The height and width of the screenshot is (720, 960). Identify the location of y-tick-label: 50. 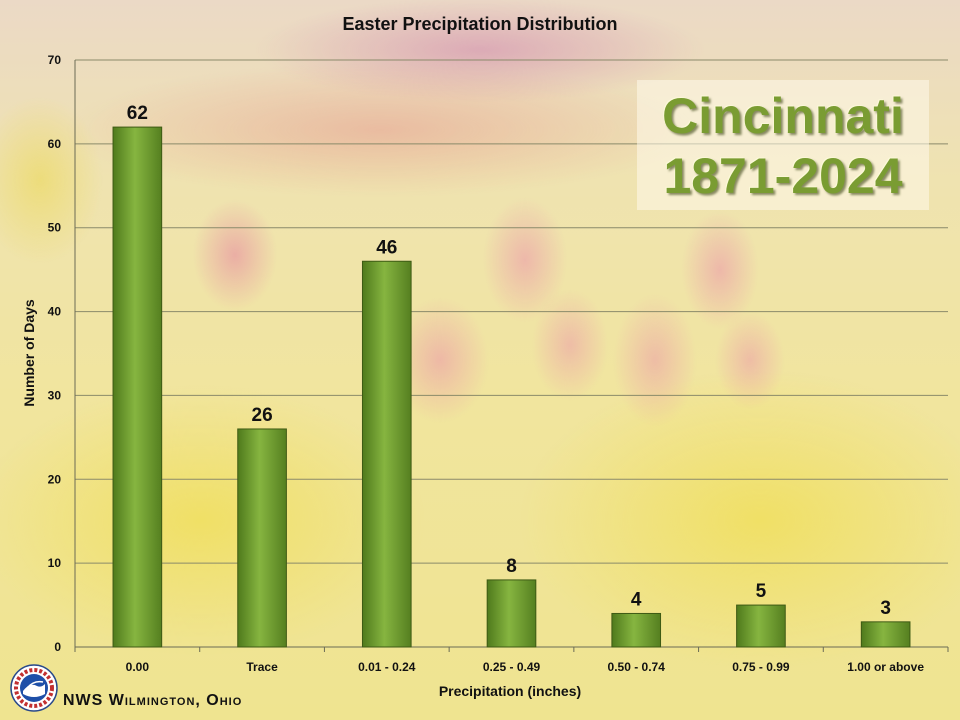
(55, 228).